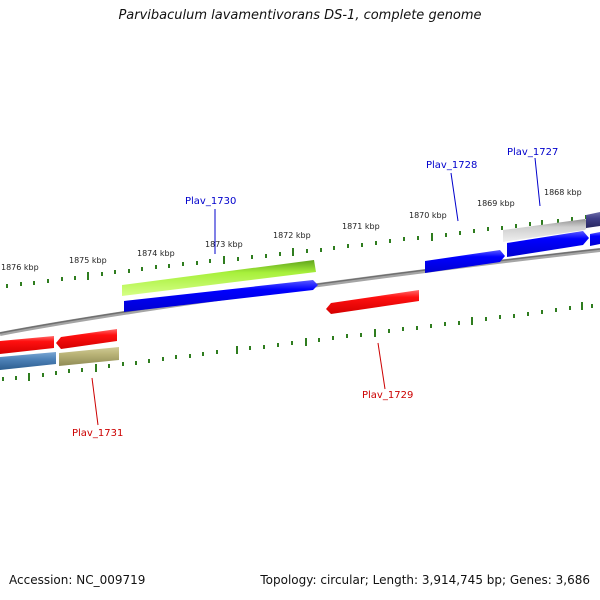  What do you see at coordinates (28, 361) in the screenshot?
I see `gene-arrow-steel-left-edge` at bounding box center [28, 361].